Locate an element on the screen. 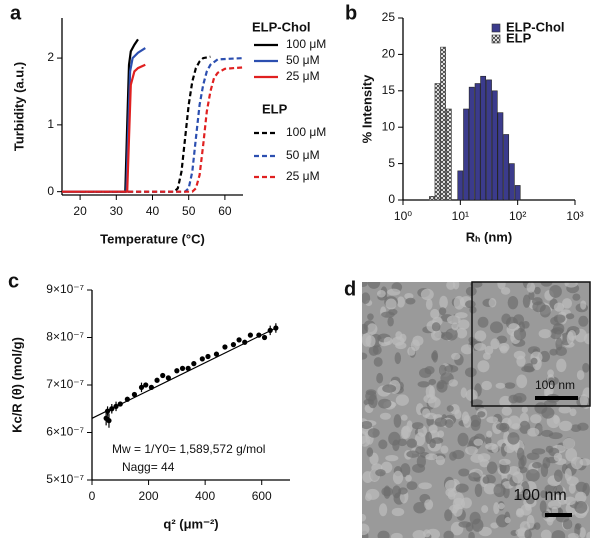 The image size is (600, 550). x-tick-label: 20 is located at coordinates (80, 211).